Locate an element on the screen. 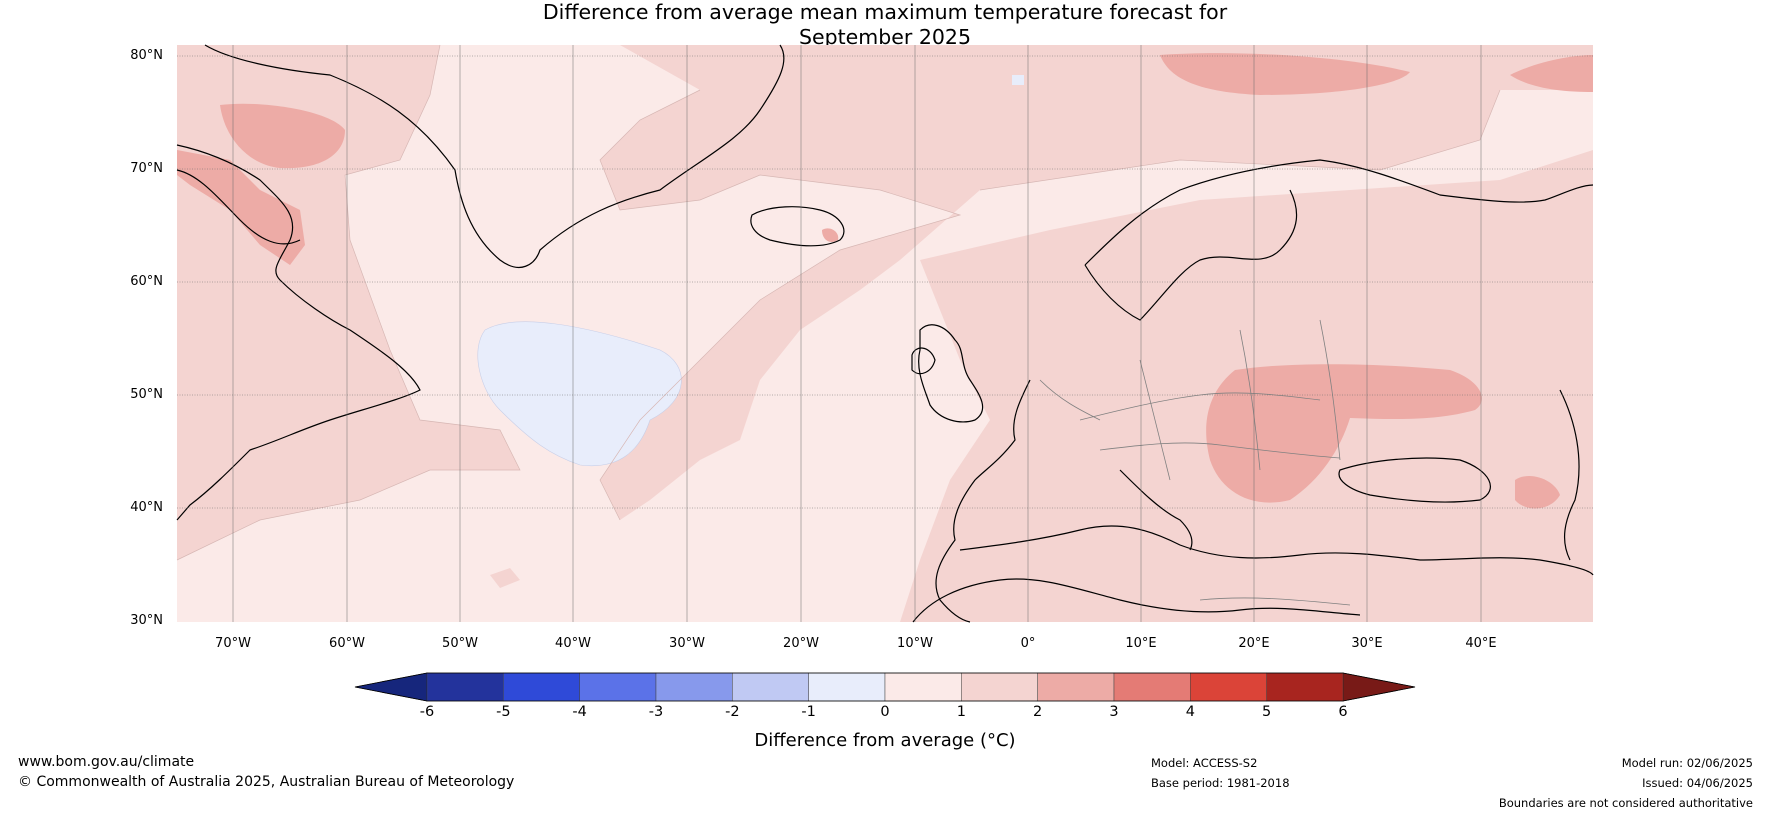  colorbar-tick-6: 6 is located at coordinates (1343, 712).